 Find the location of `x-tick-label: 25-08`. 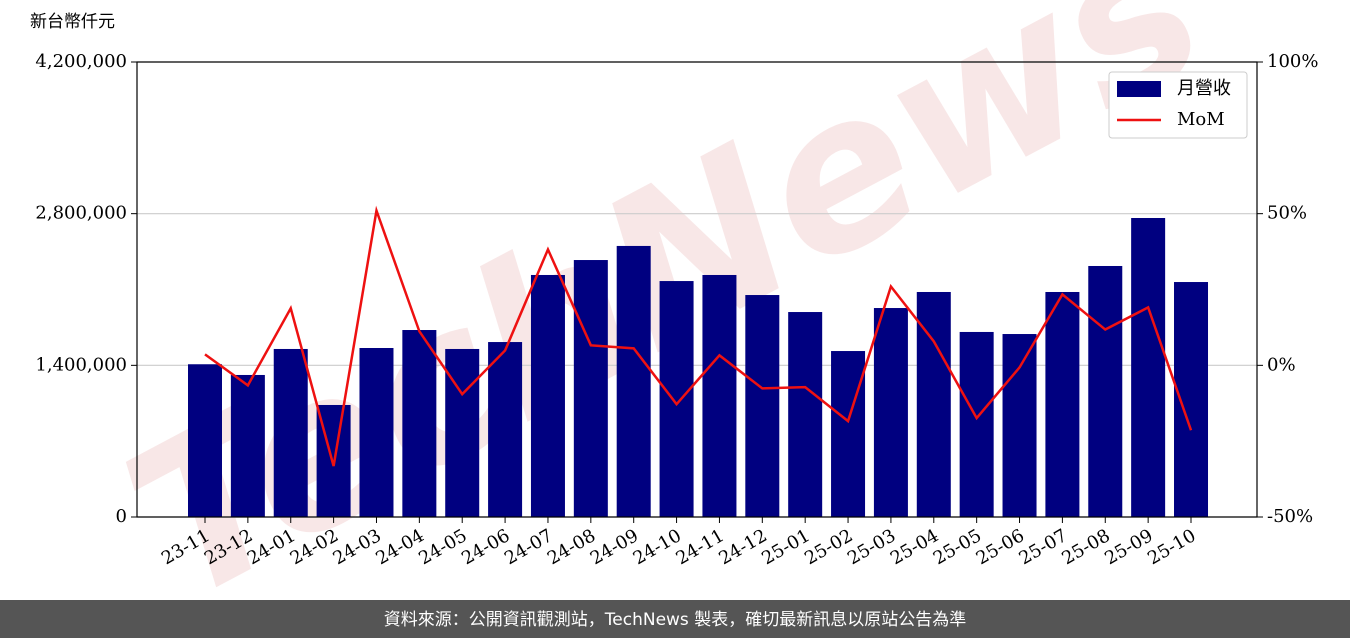

x-tick-label: 25-08 is located at coordinates (1085, 547).